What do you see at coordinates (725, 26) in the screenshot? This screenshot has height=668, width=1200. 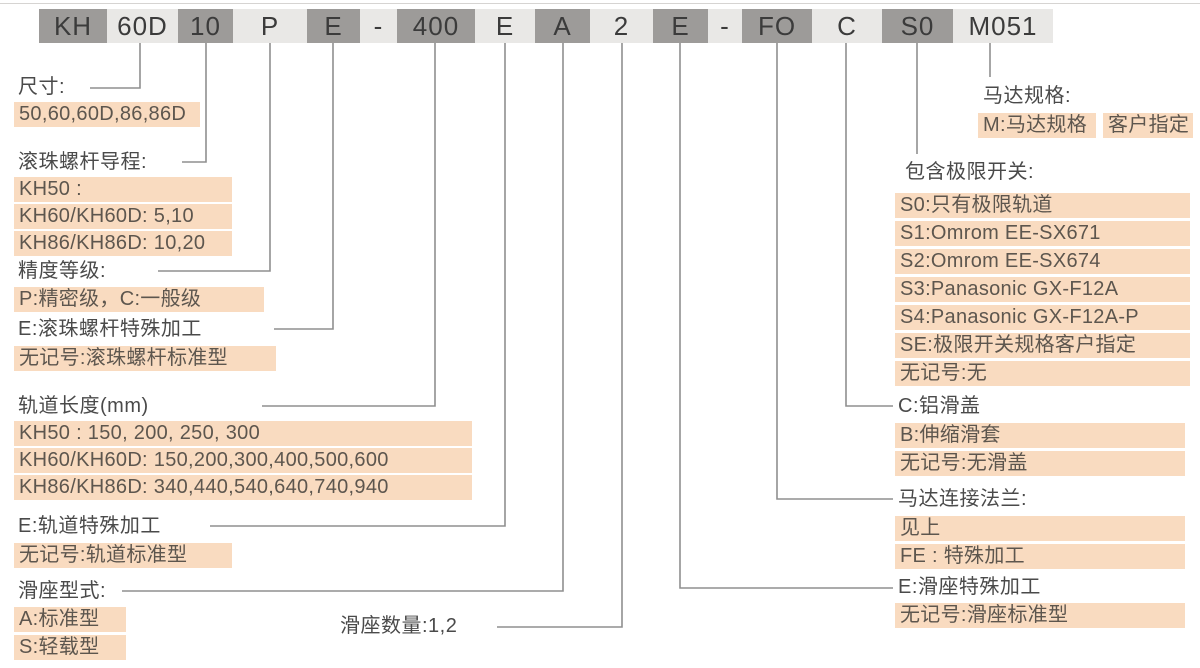 I see `code-segment-dash-2: -` at bounding box center [725, 26].